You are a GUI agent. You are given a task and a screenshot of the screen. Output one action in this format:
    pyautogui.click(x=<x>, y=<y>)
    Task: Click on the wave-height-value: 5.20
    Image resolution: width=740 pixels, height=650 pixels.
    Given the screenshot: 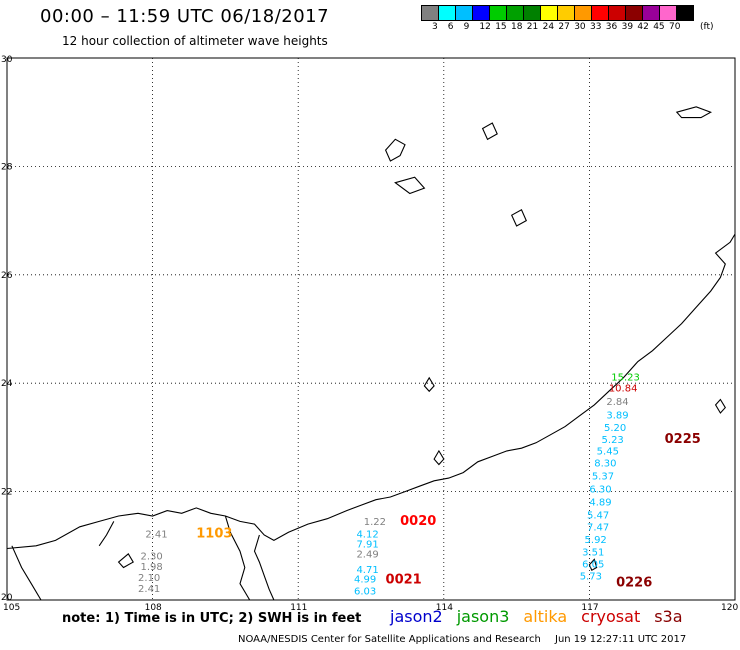 What is the action you would take?
    pyautogui.click(x=615, y=428)
    